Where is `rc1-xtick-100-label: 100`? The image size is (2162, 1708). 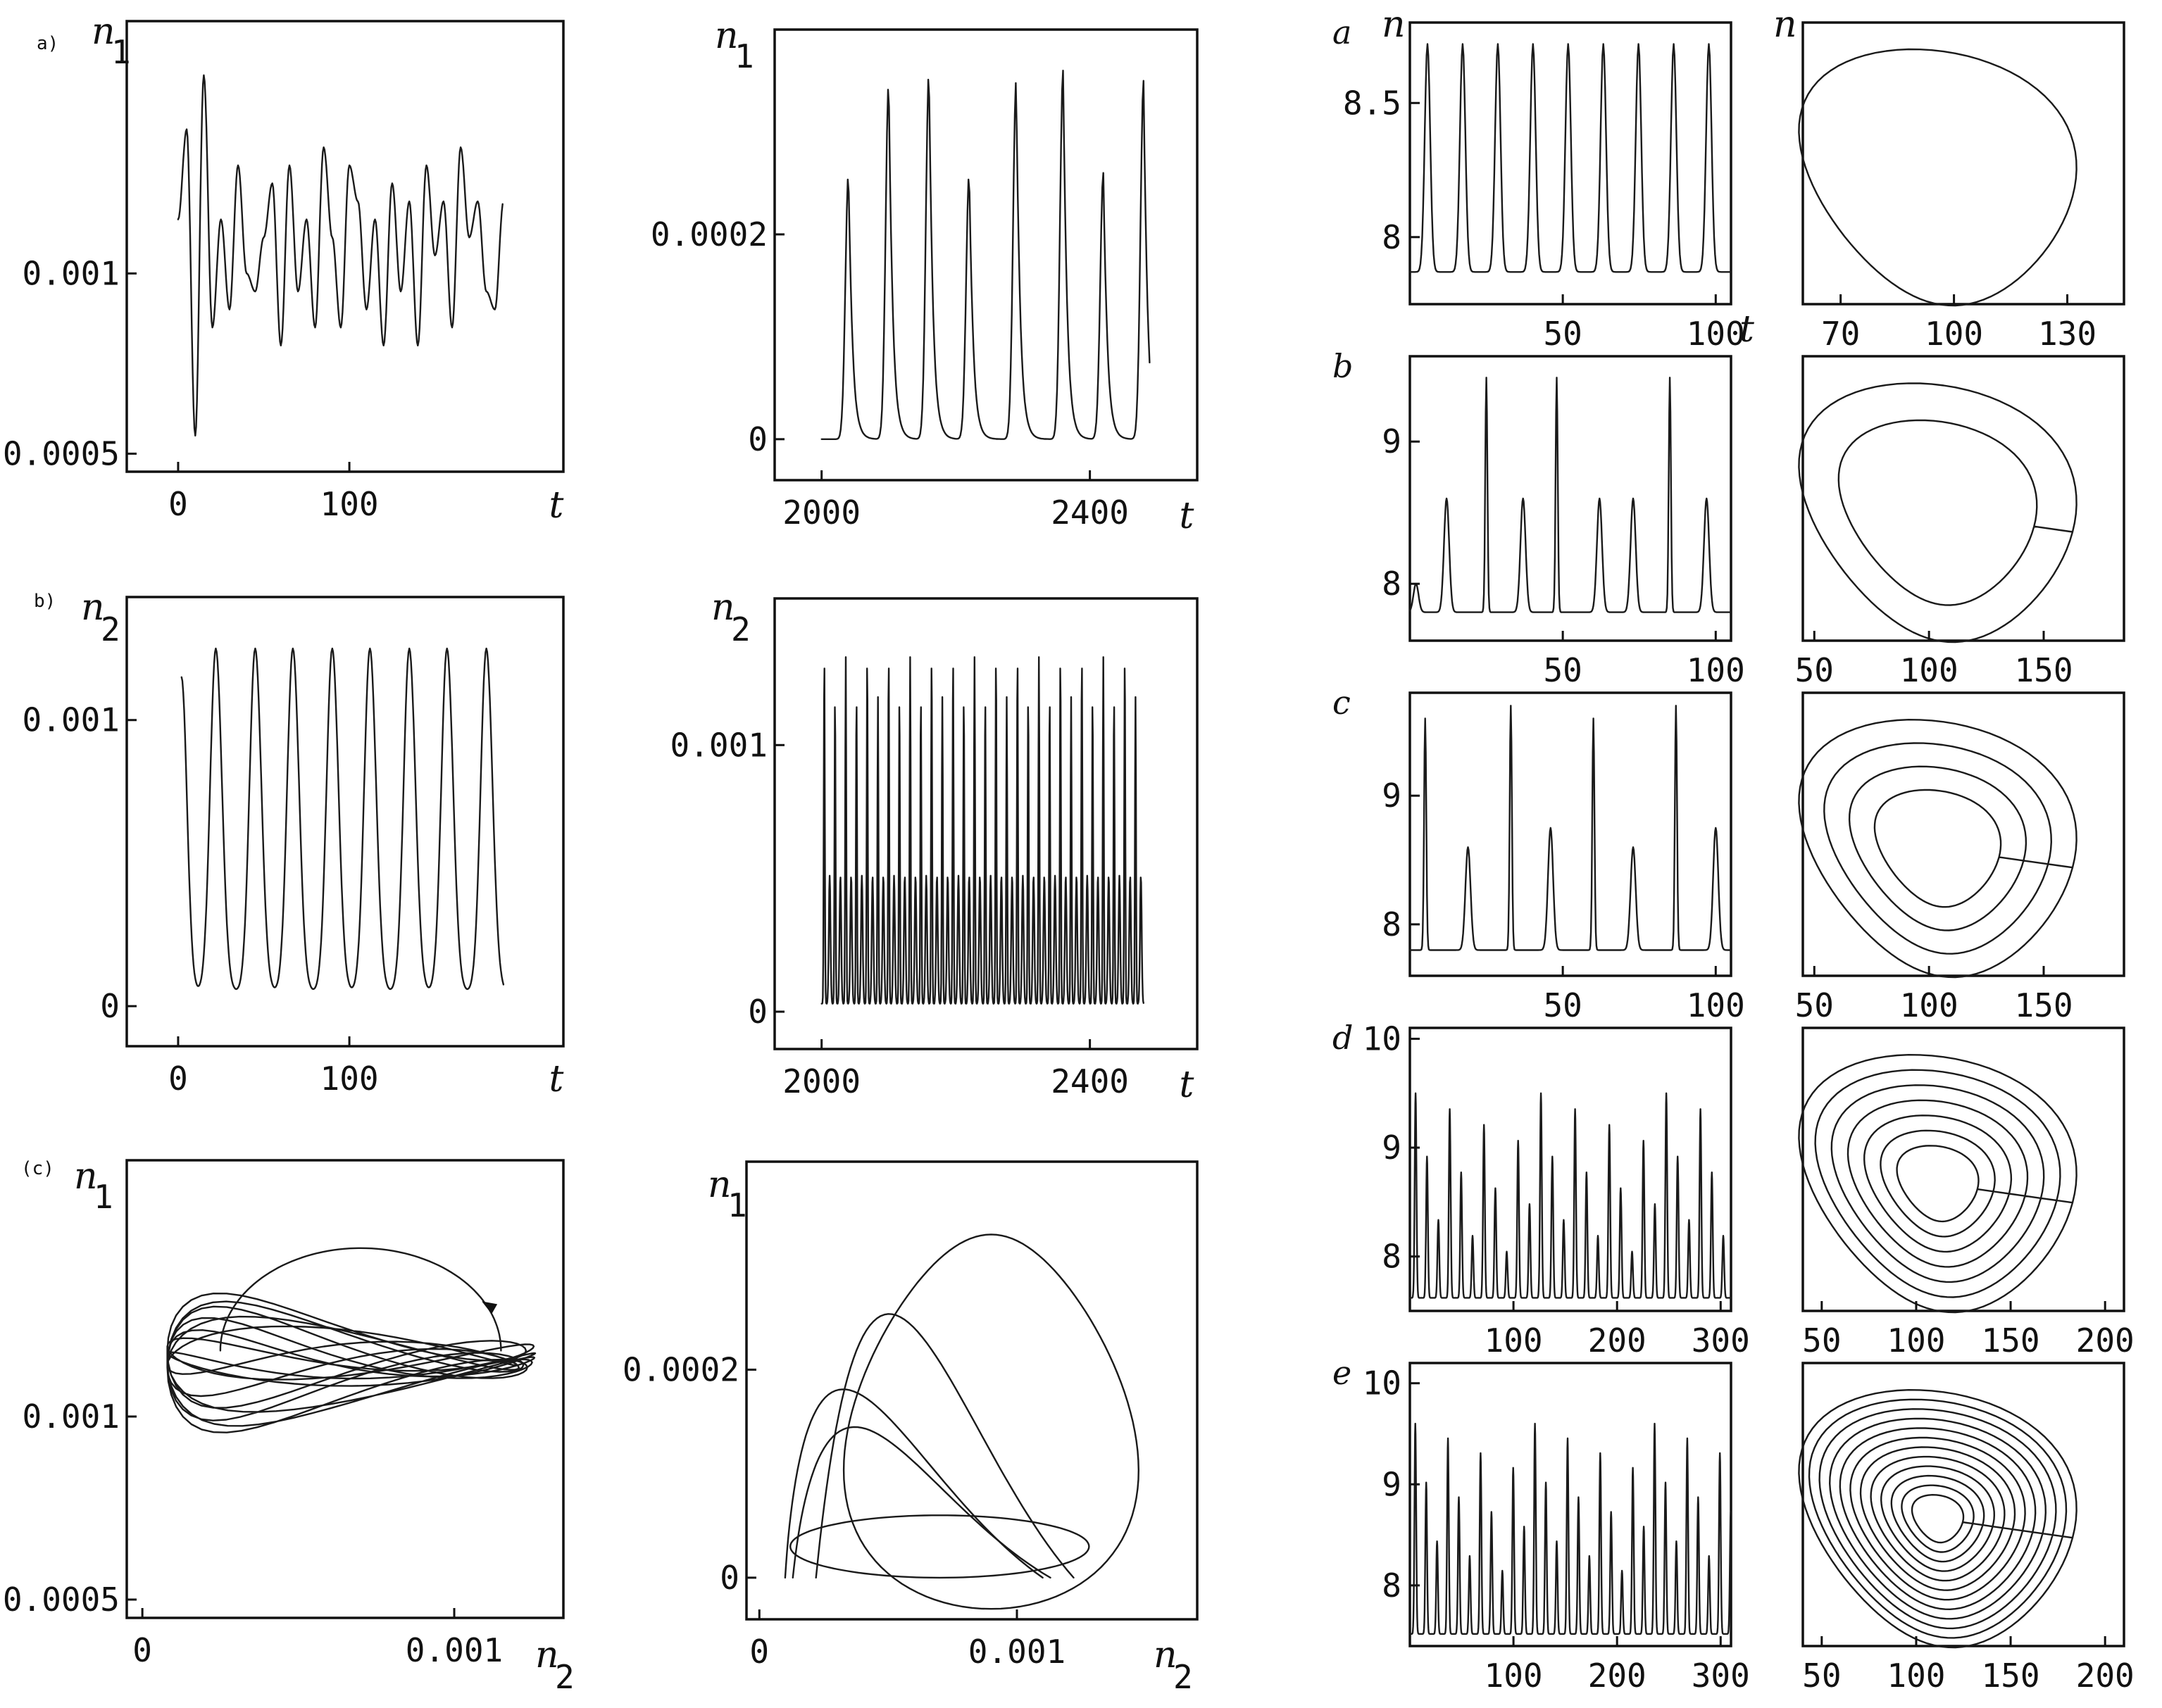 rc1-xtick-100-label: 100 is located at coordinates (1716, 1005).